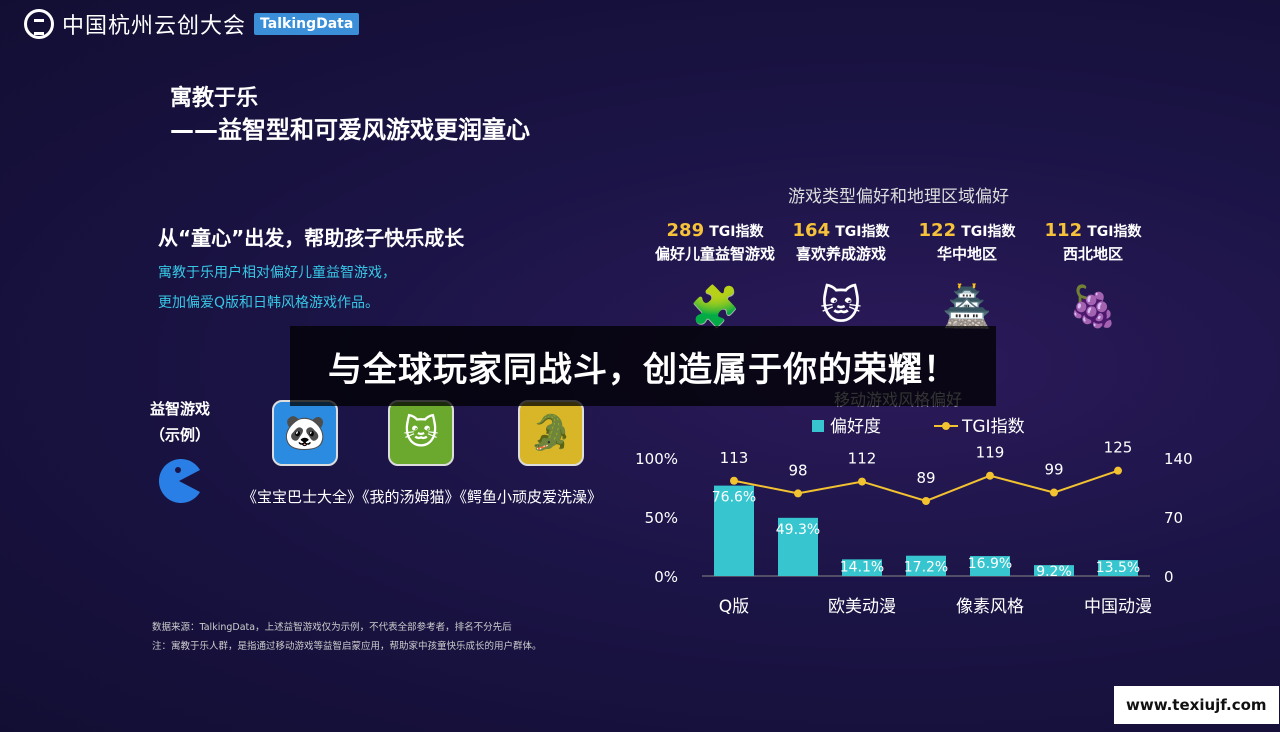 The width and height of the screenshot is (1280, 732). I want to click on tgi-value-label: 99, so click(1053, 470).